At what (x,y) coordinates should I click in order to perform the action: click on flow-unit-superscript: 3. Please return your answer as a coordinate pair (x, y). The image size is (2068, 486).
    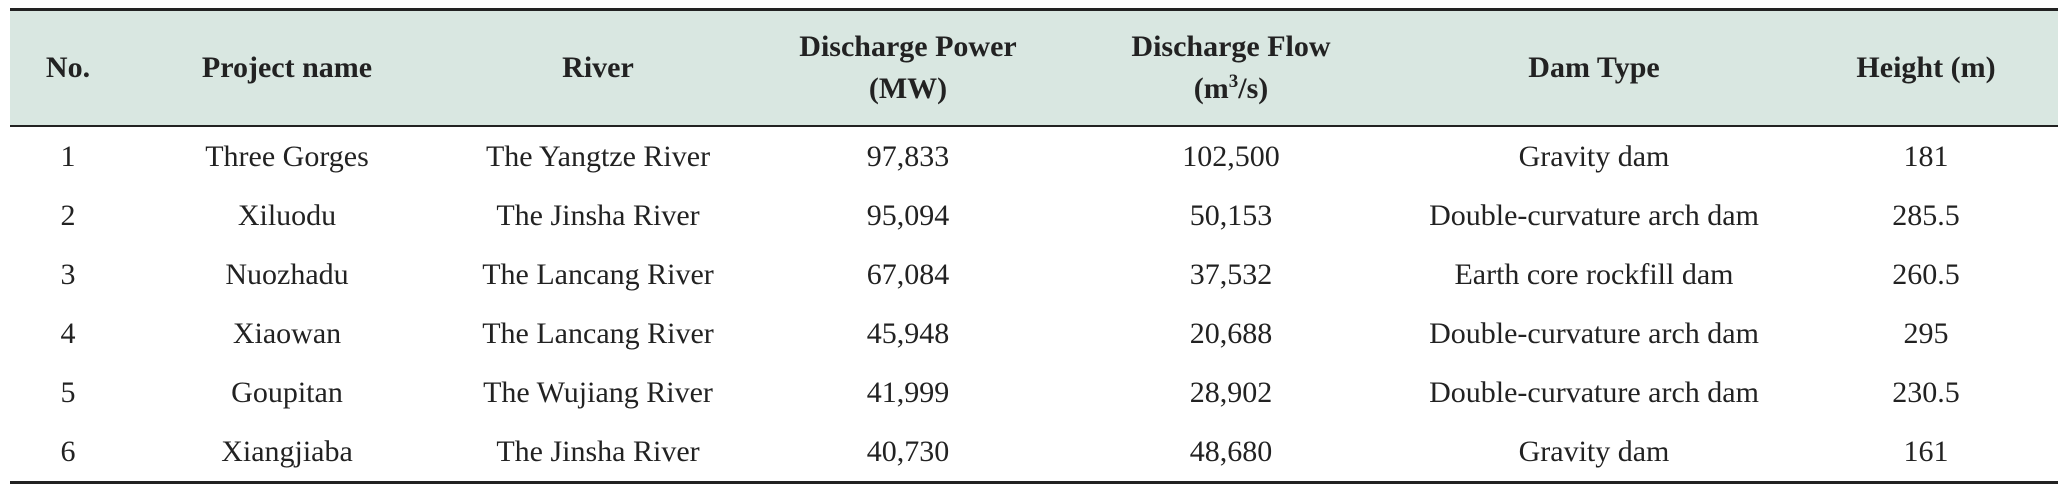
    Looking at the image, I should click on (1233, 81).